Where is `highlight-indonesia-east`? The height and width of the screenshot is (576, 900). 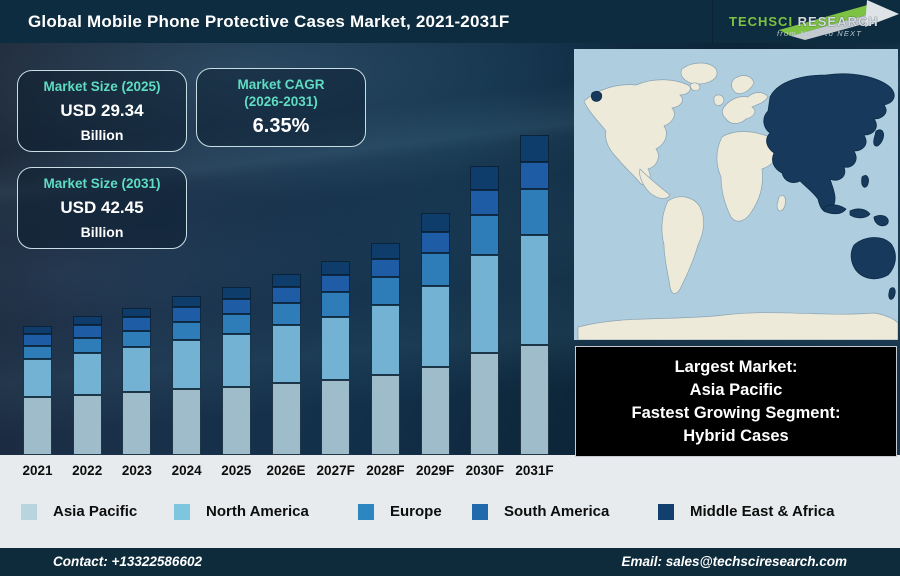
highlight-indonesia-east is located at coordinates (860, 213).